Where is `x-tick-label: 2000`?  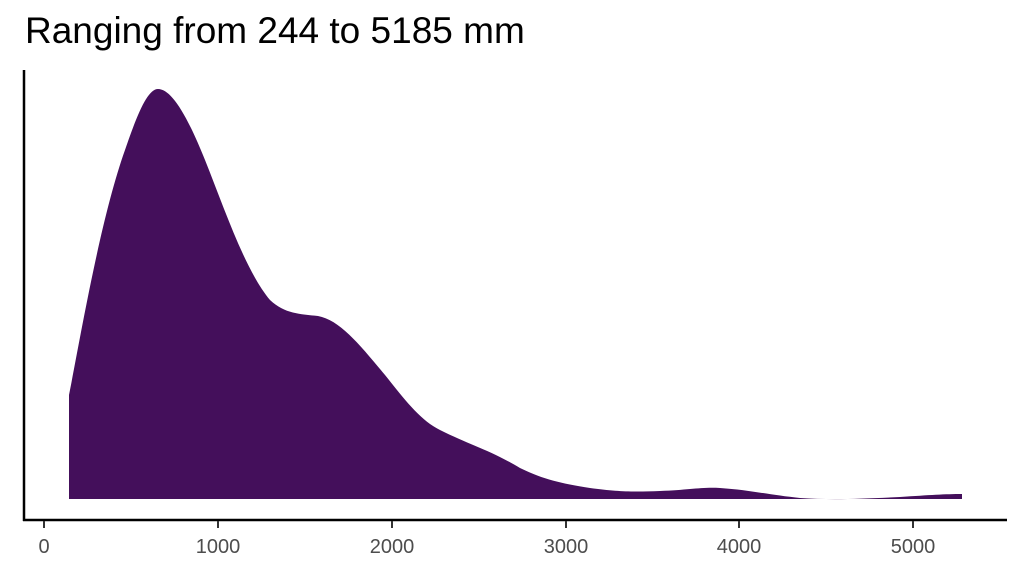
x-tick-label: 2000 is located at coordinates (392, 547).